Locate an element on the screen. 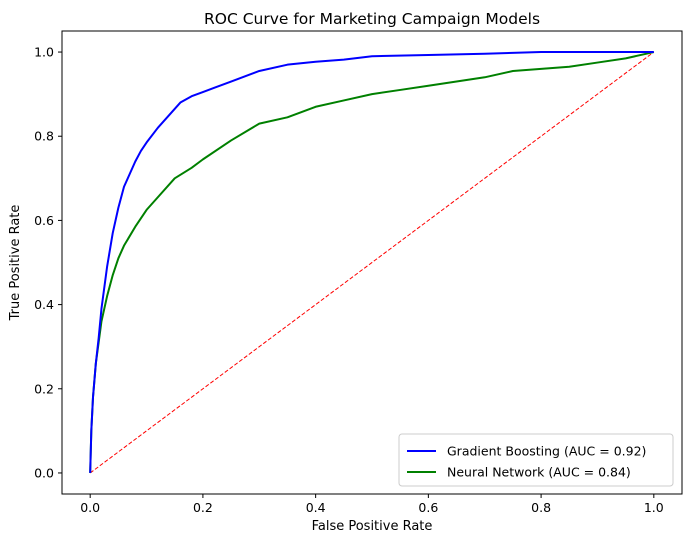  y-tick-label: 0.0 is located at coordinates (44, 472).